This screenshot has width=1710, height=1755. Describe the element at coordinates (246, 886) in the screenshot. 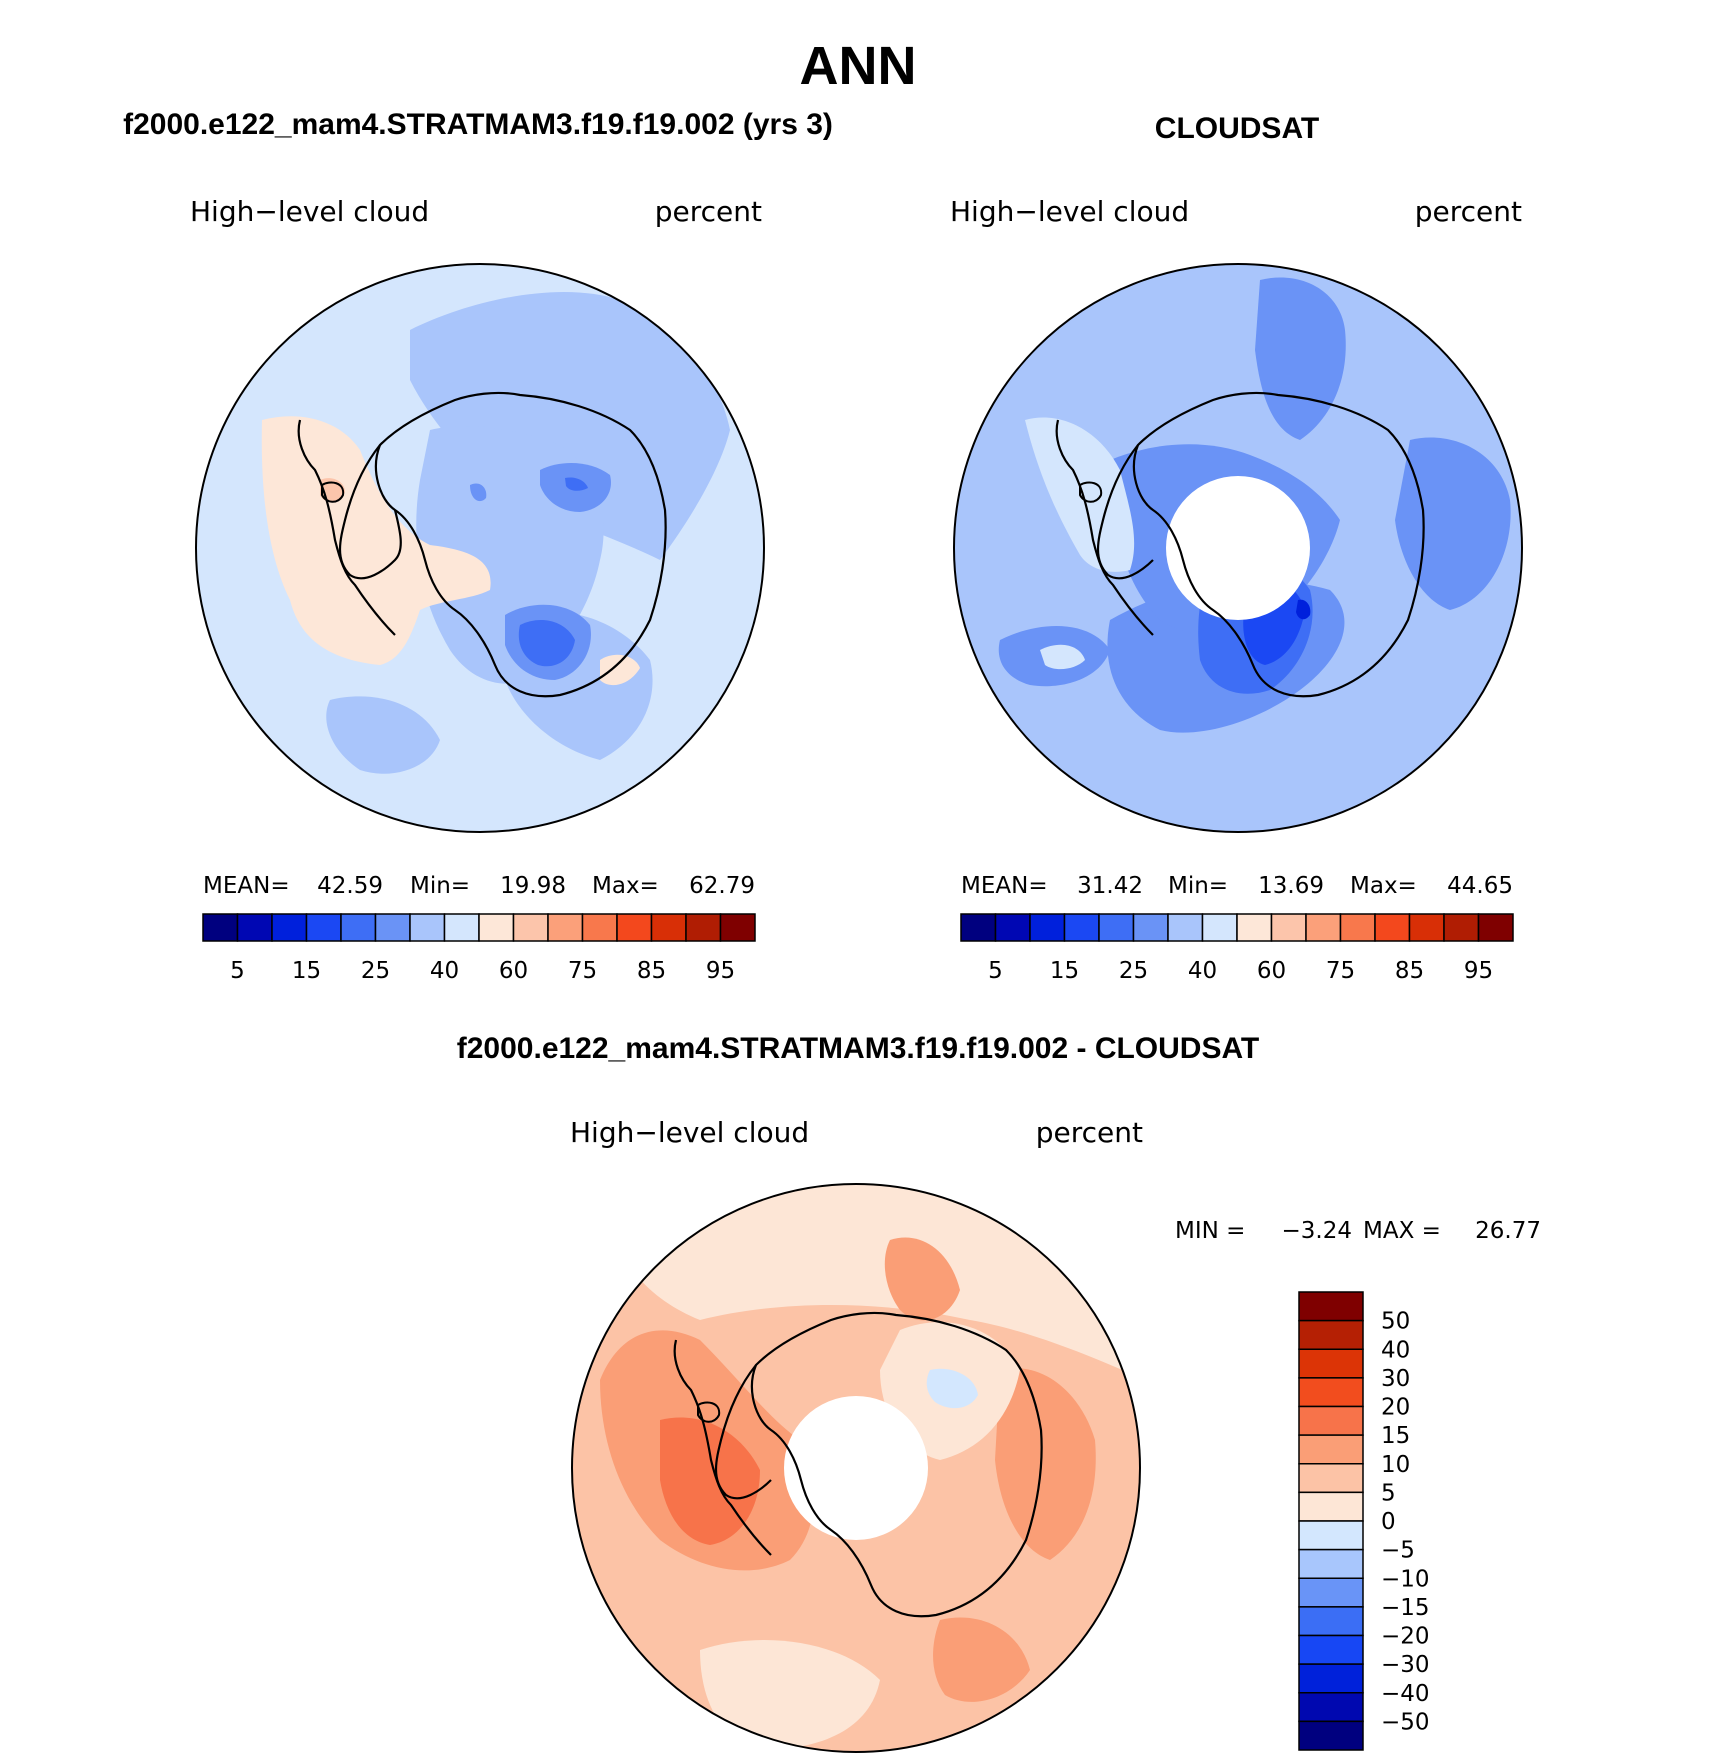

I see `panel-model-mean-label: MEAN=` at that location.